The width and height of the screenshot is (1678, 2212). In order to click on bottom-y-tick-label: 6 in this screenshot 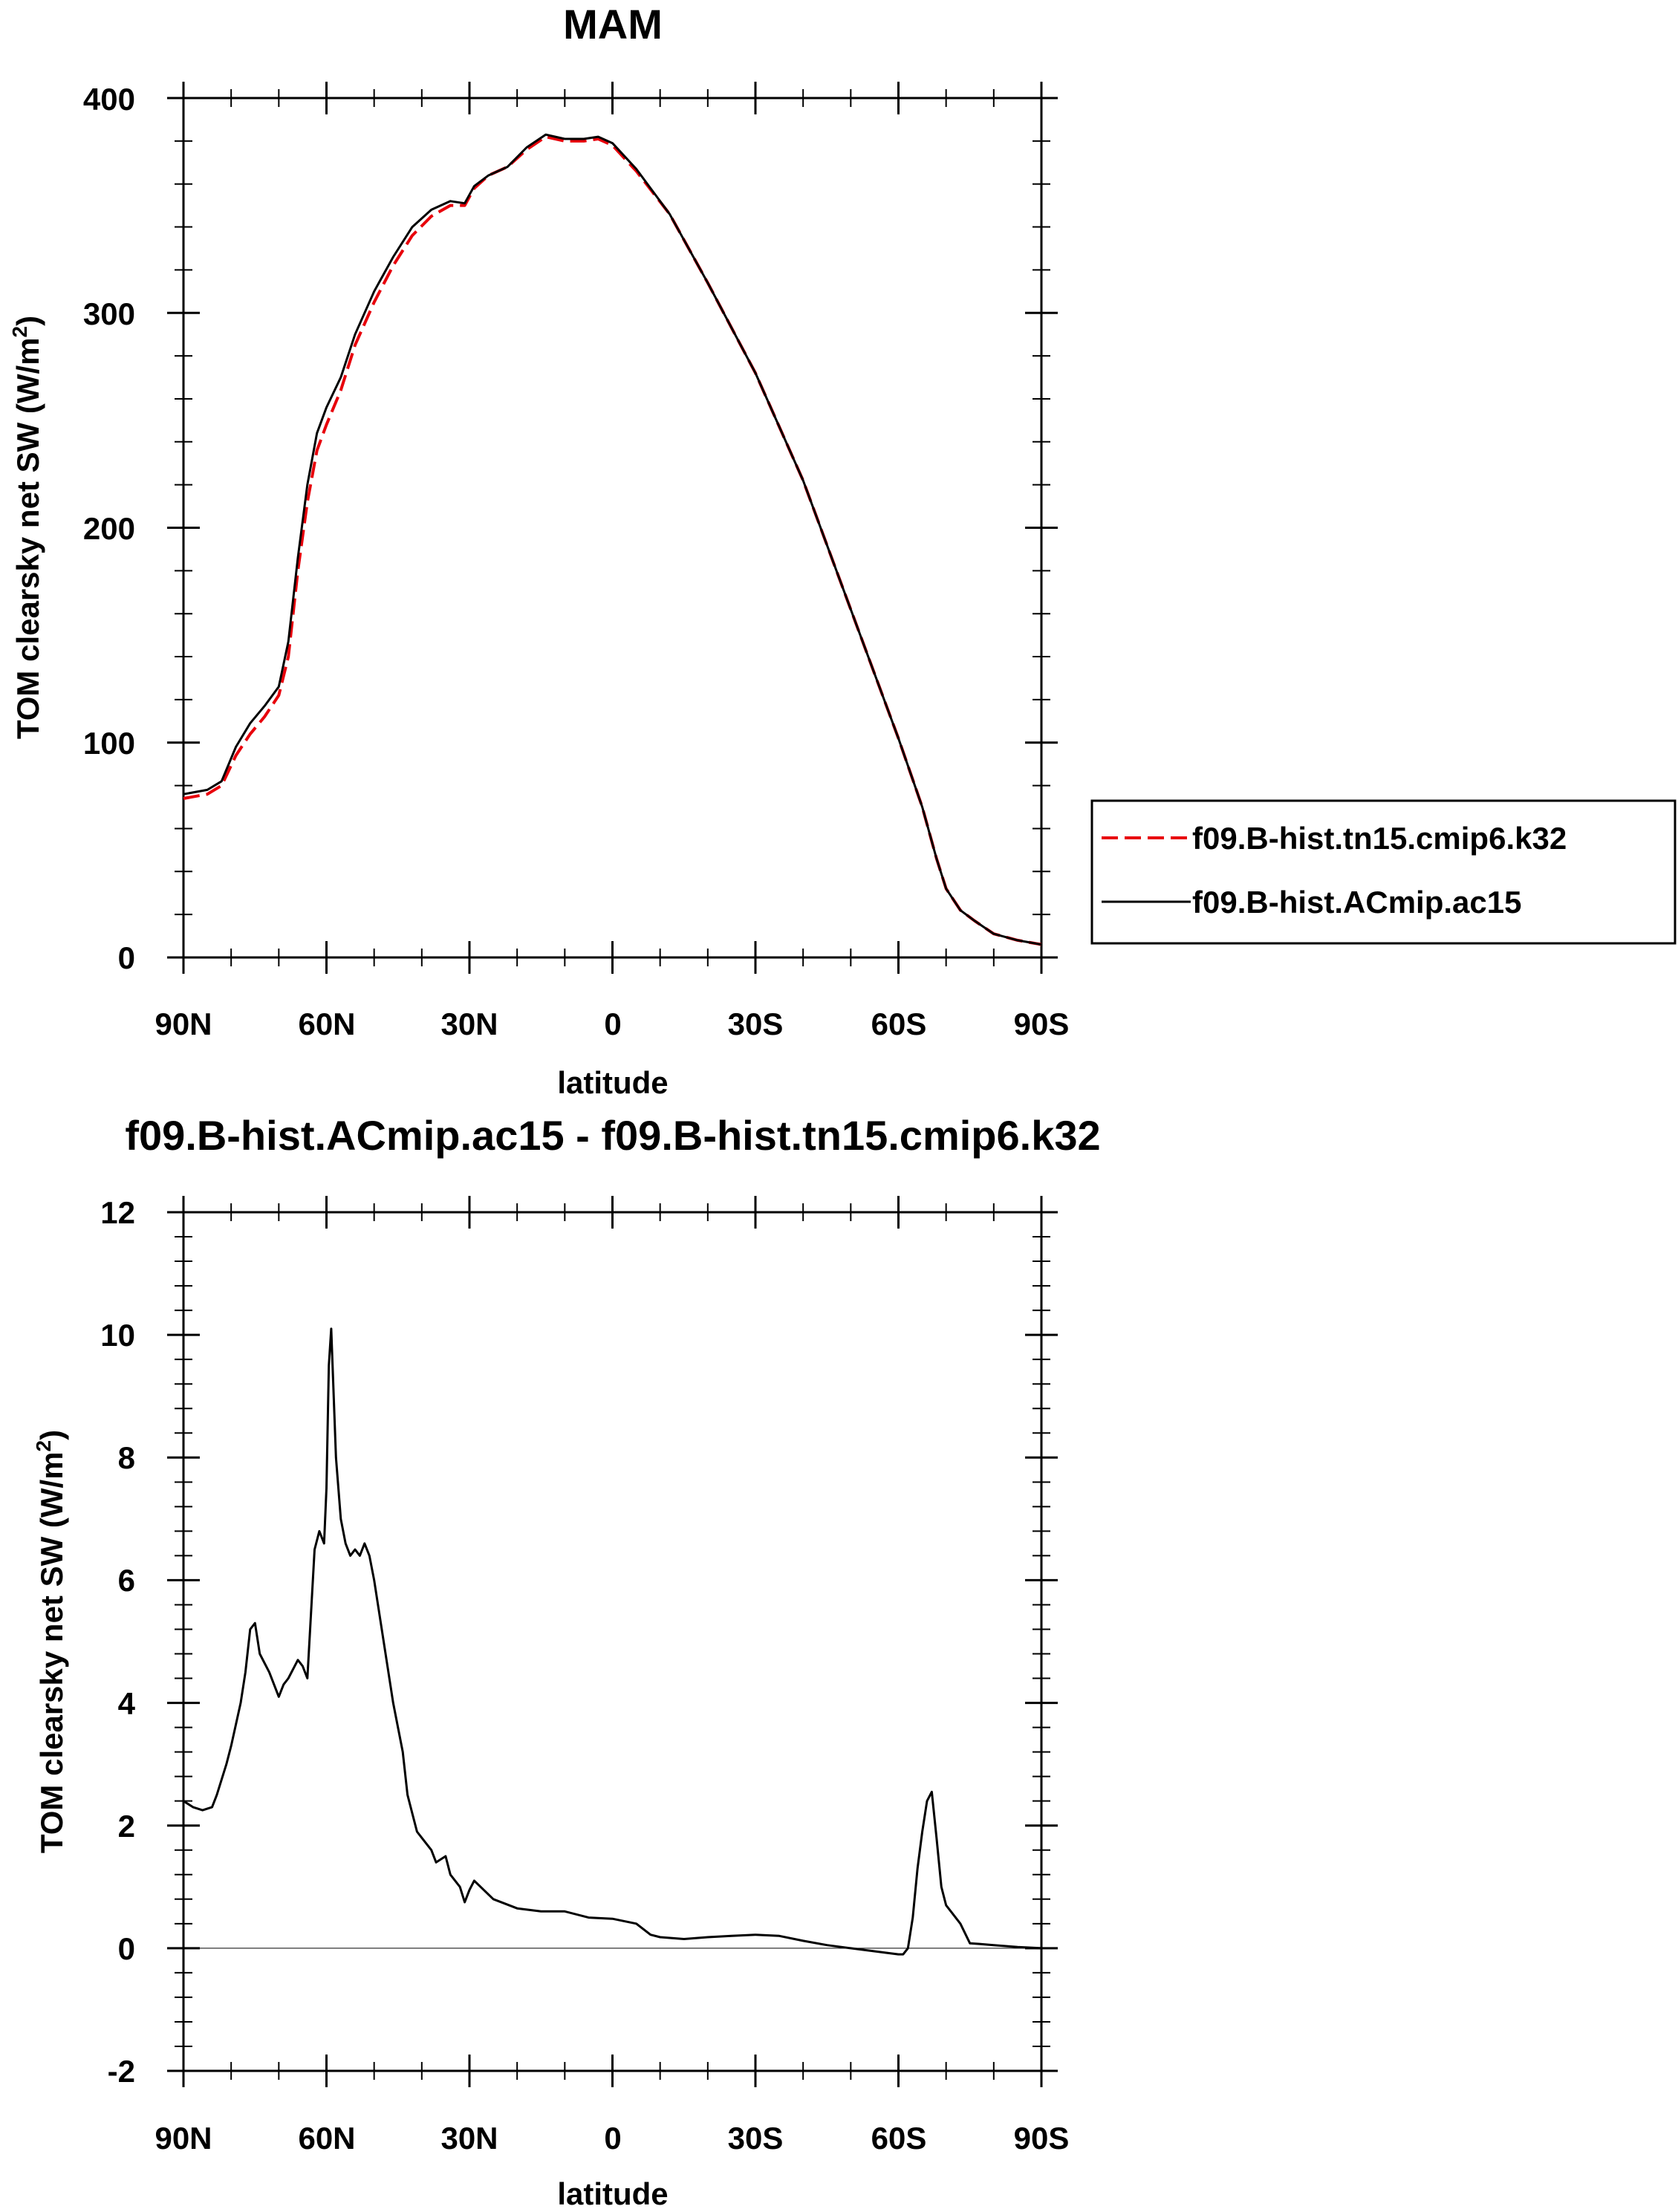, I will do `click(126, 1580)`.